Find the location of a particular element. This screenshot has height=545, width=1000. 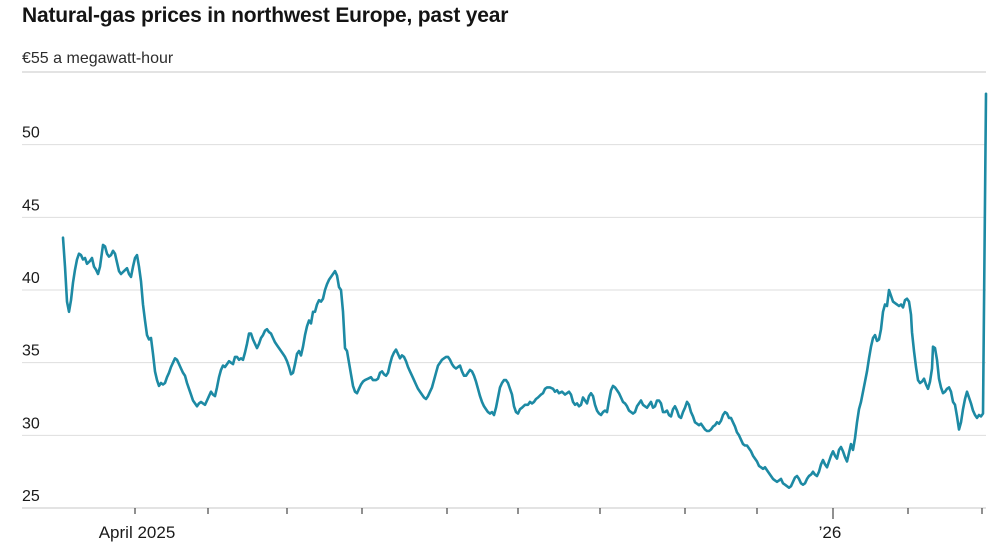

x-axis-label: April 2025 is located at coordinates (137, 532).